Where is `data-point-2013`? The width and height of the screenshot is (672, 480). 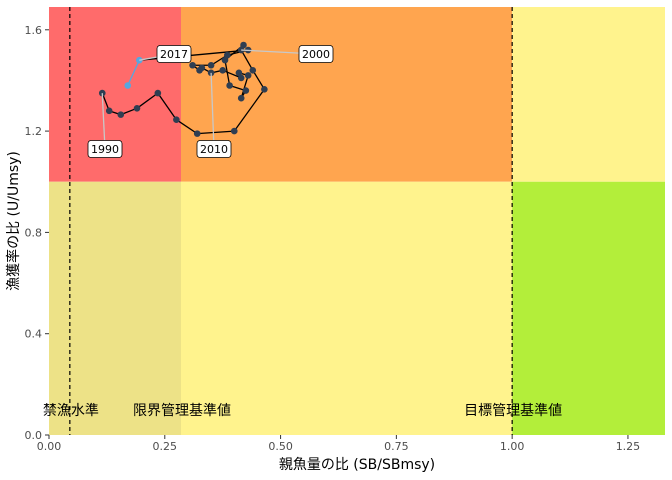 data-point-2013 is located at coordinates (192, 65).